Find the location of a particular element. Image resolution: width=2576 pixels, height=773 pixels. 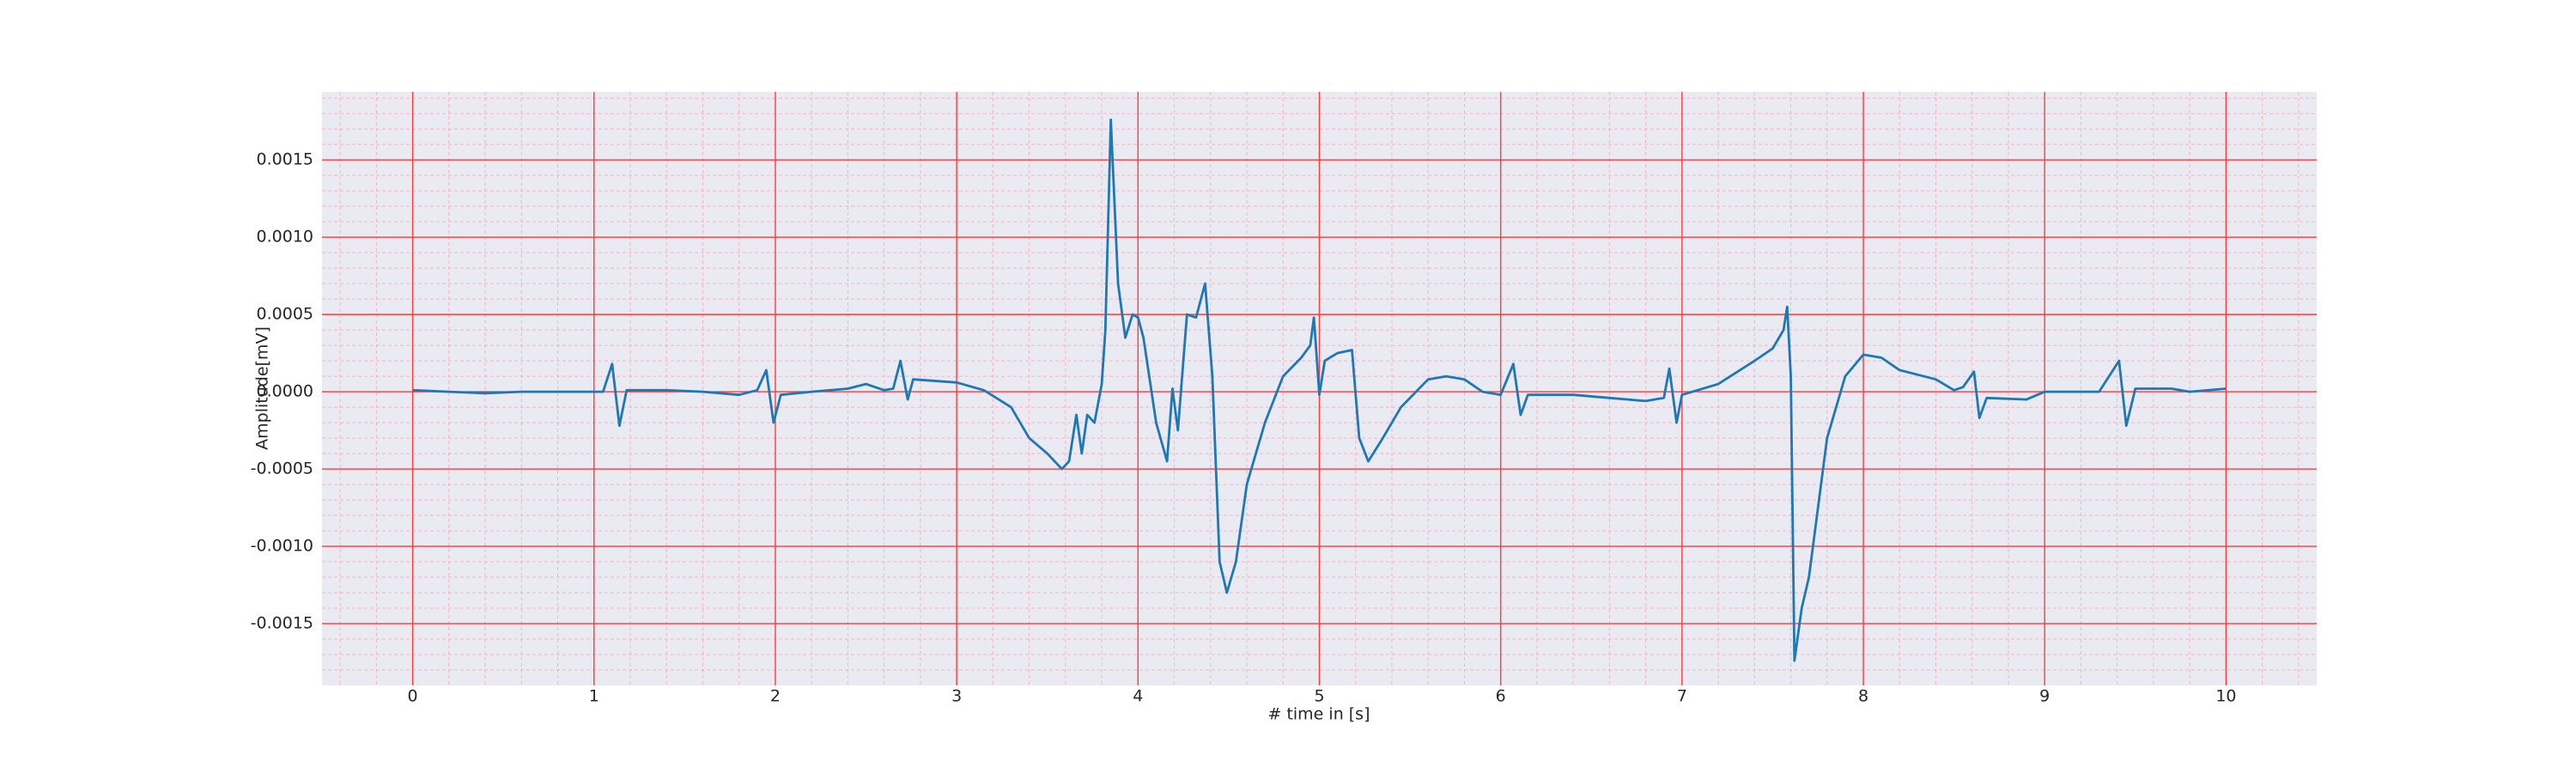

x-tick-label: 0 is located at coordinates (413, 696).